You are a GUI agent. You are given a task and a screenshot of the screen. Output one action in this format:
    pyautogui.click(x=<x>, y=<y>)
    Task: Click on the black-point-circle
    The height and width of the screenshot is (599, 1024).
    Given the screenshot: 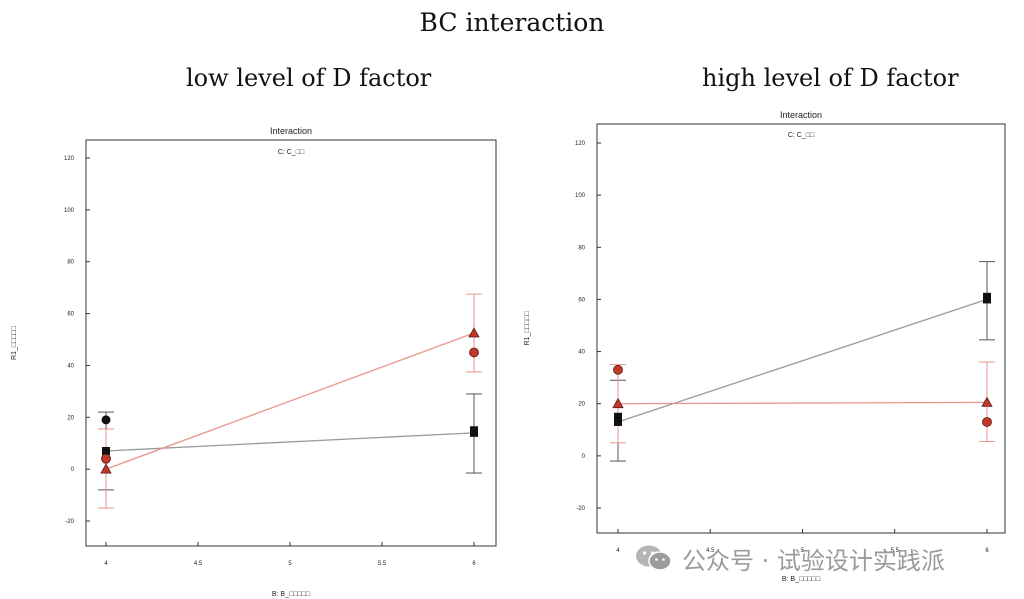 What is the action you would take?
    pyautogui.click(x=106, y=420)
    